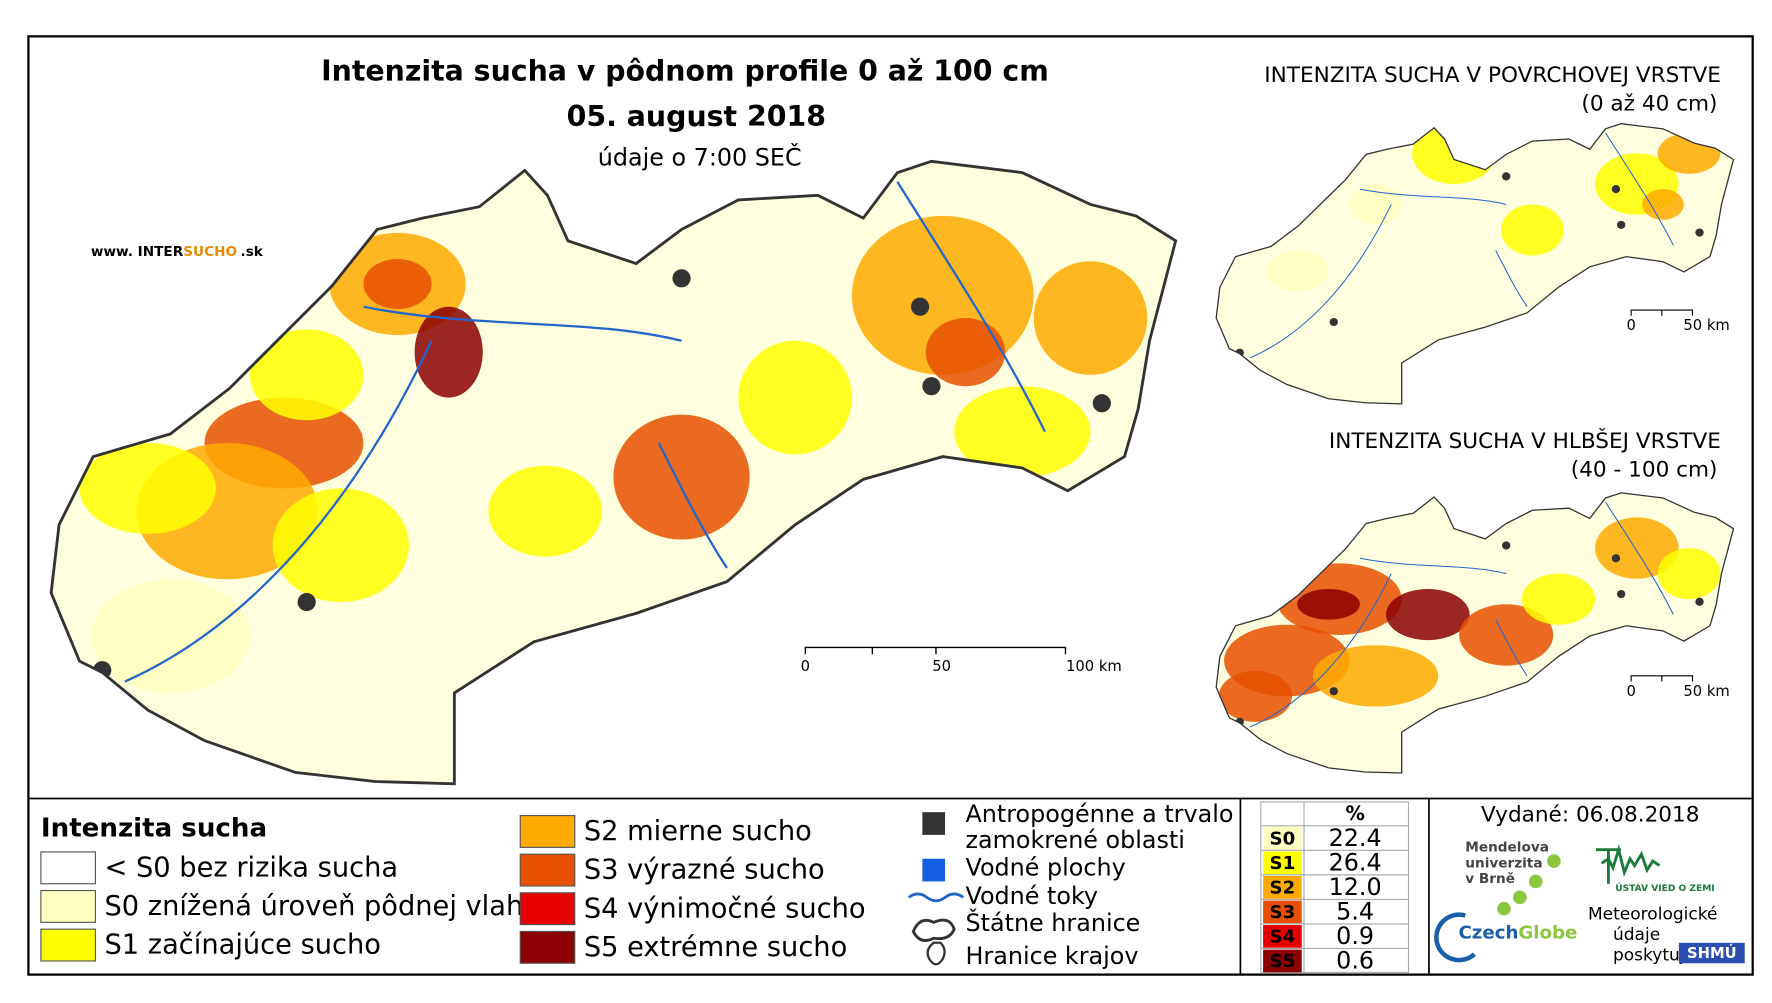 The width and height of the screenshot is (1772, 1003). What do you see at coordinates (1507, 847) in the screenshot?
I see `mendel-logo-text: Mendelova` at bounding box center [1507, 847].